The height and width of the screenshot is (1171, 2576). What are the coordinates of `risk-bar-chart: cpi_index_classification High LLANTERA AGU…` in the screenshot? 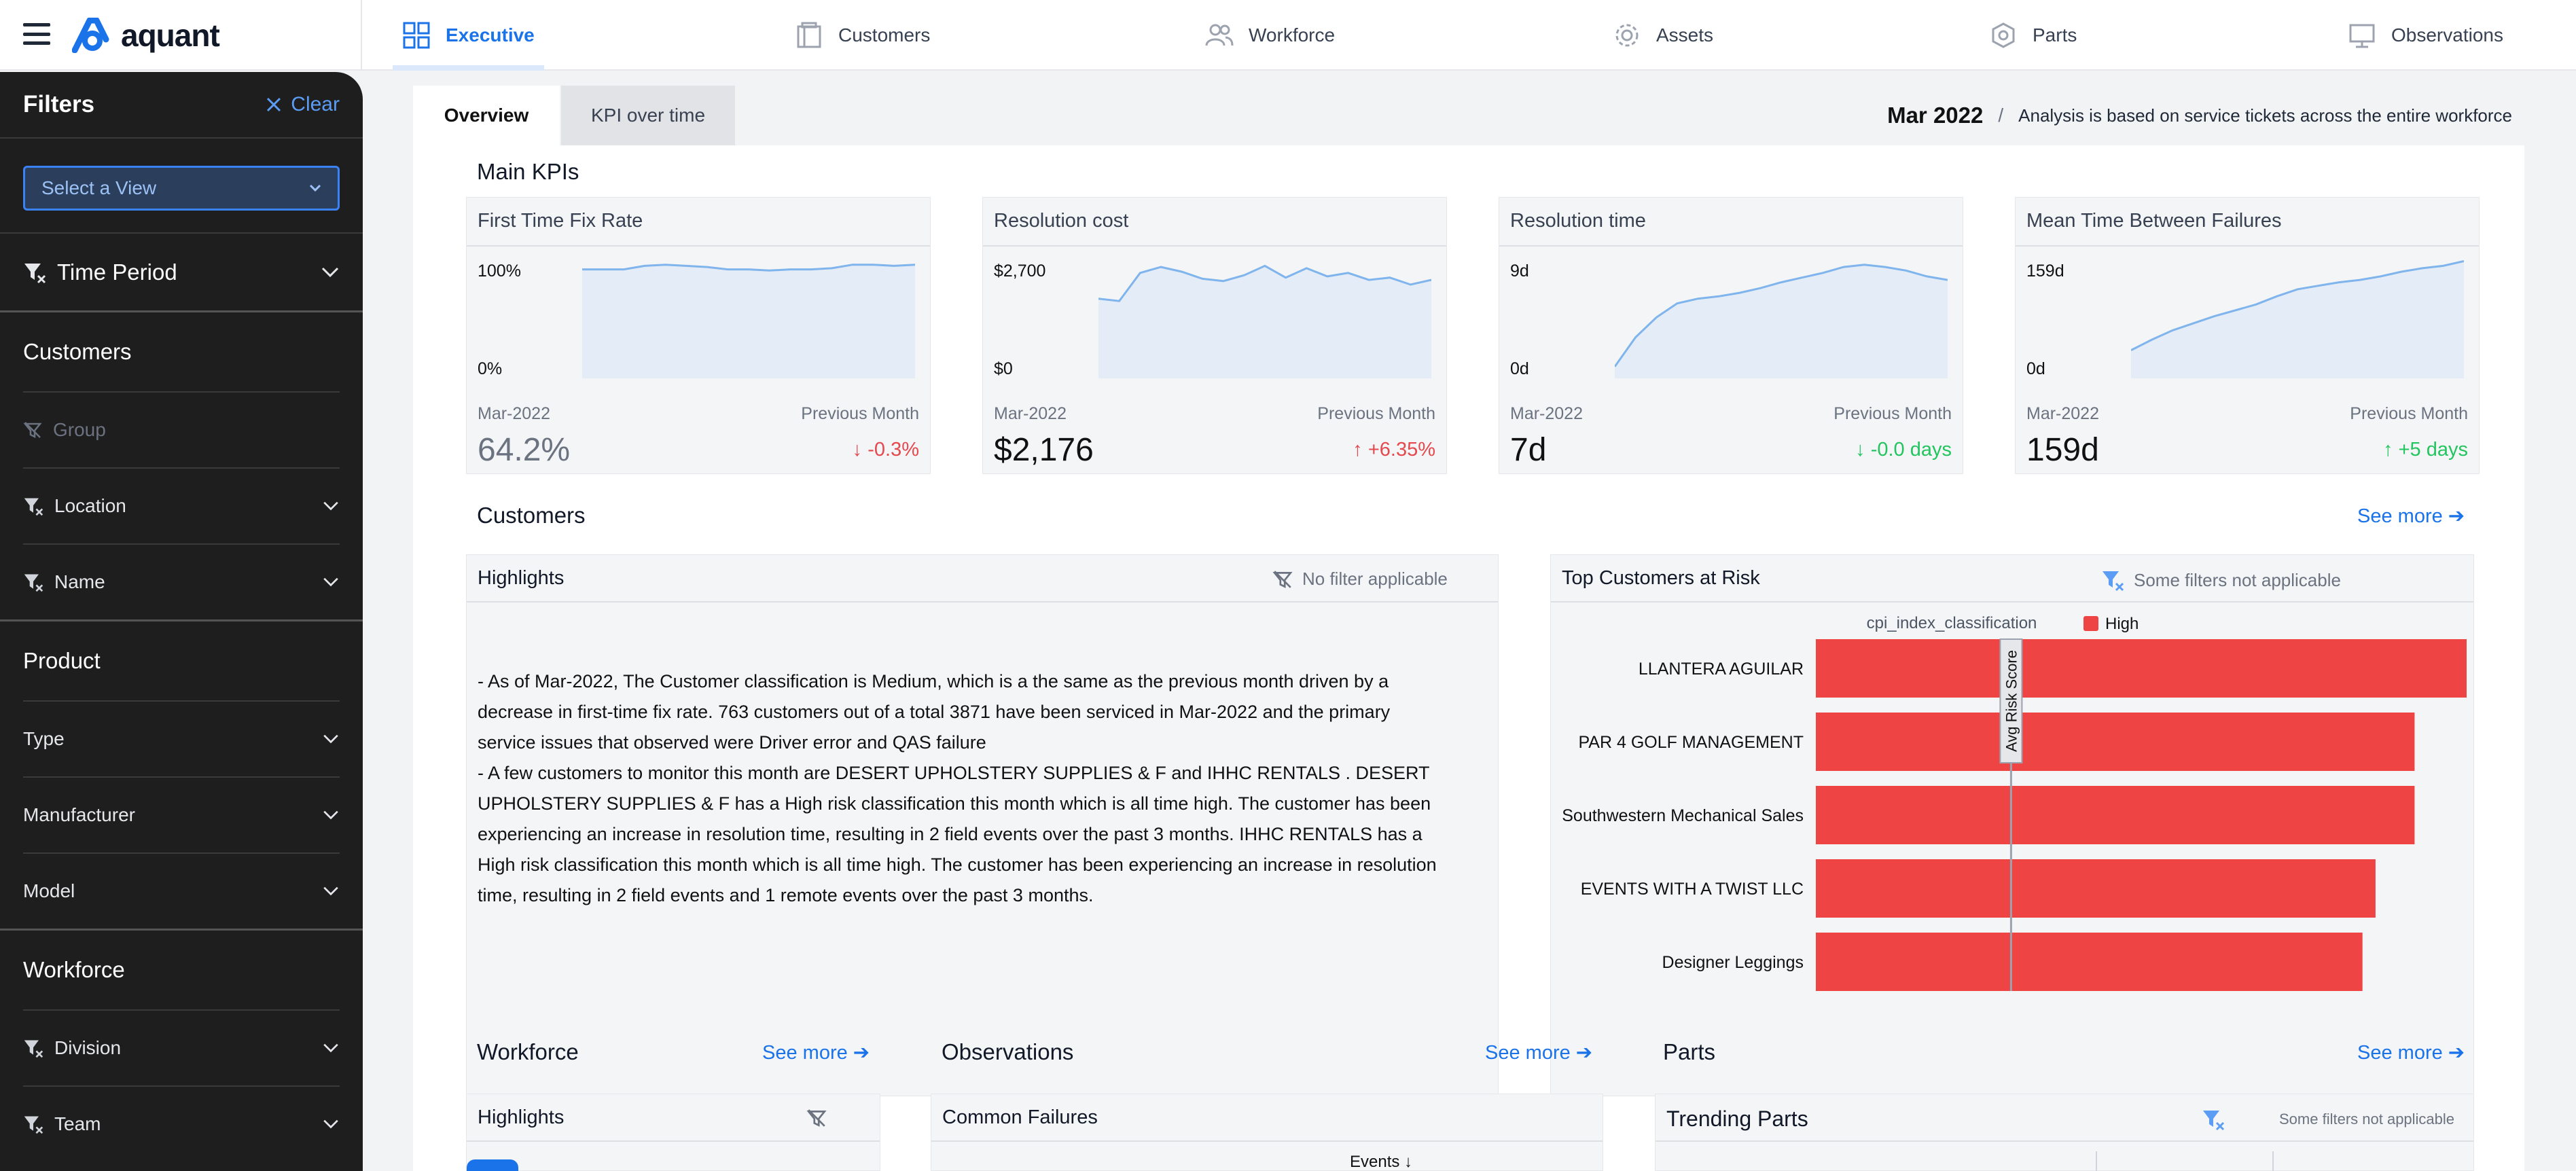 It's located at (2015, 803).